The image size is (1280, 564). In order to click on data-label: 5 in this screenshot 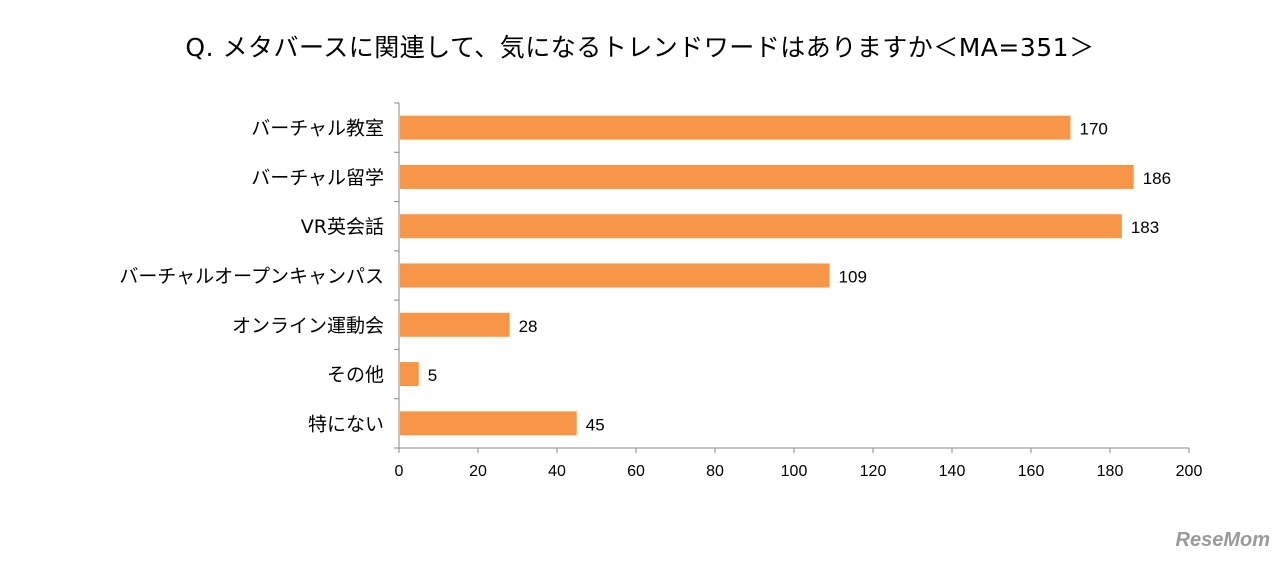, I will do `click(432, 375)`.